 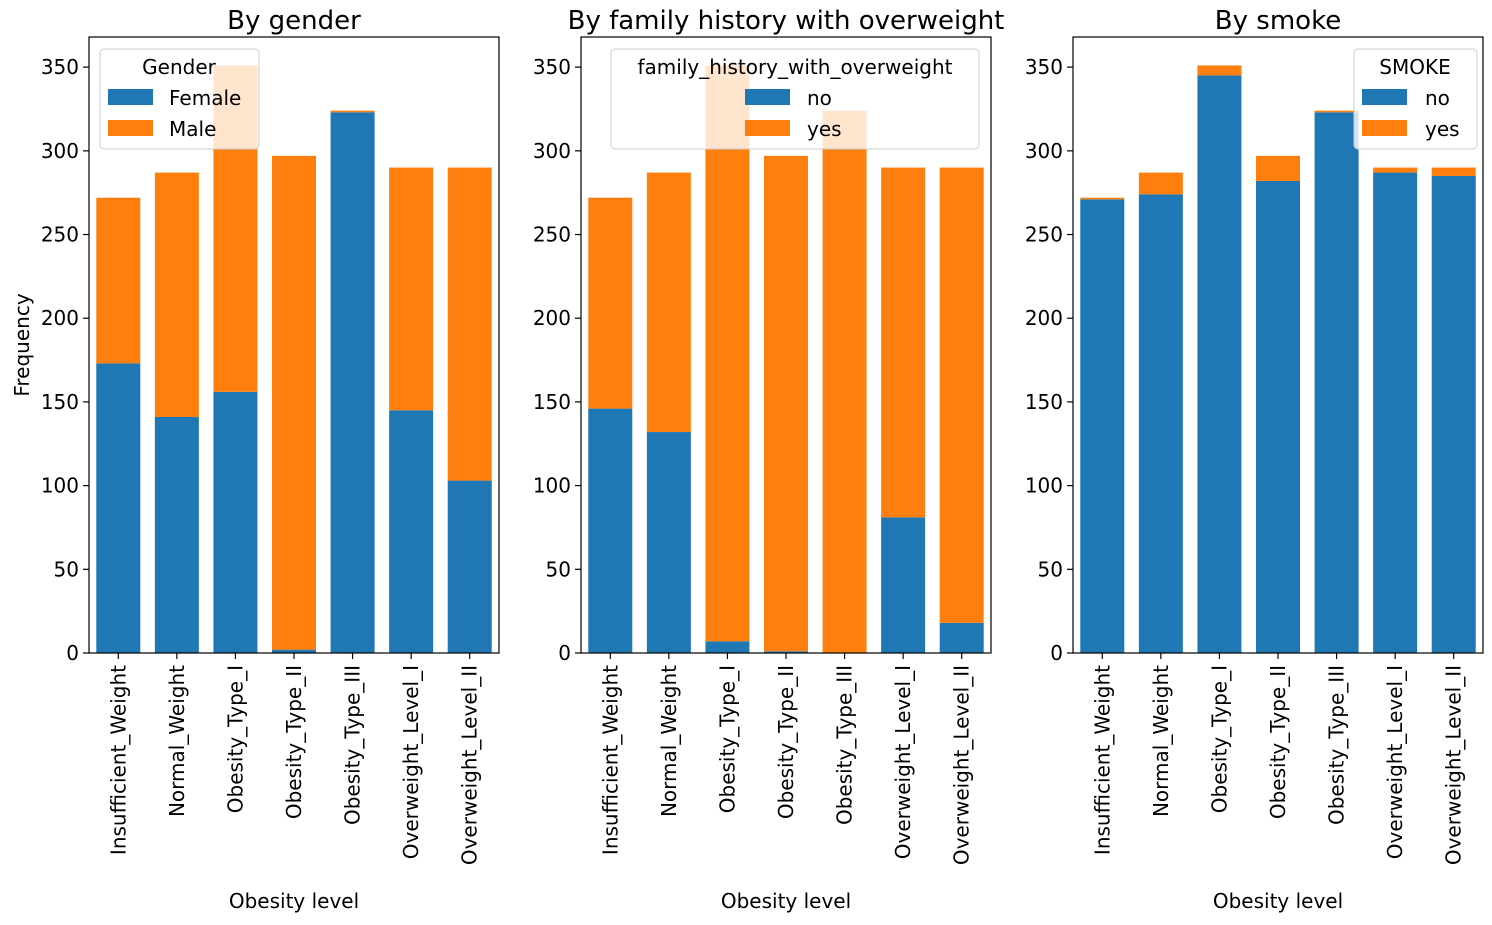 What do you see at coordinates (1414, 67) in the screenshot?
I see `legend-title: SMOKE` at bounding box center [1414, 67].